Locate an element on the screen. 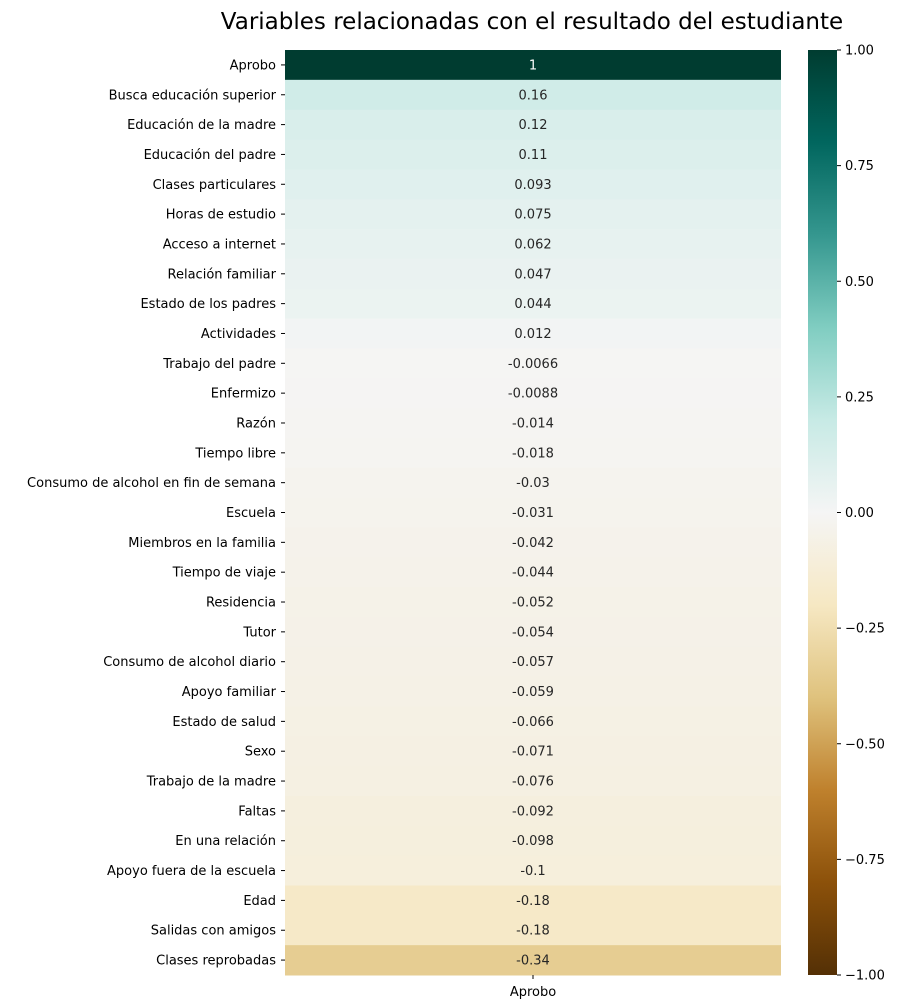 This screenshot has width=920, height=1008. cell-value-label: 0.047 is located at coordinates (532, 274).